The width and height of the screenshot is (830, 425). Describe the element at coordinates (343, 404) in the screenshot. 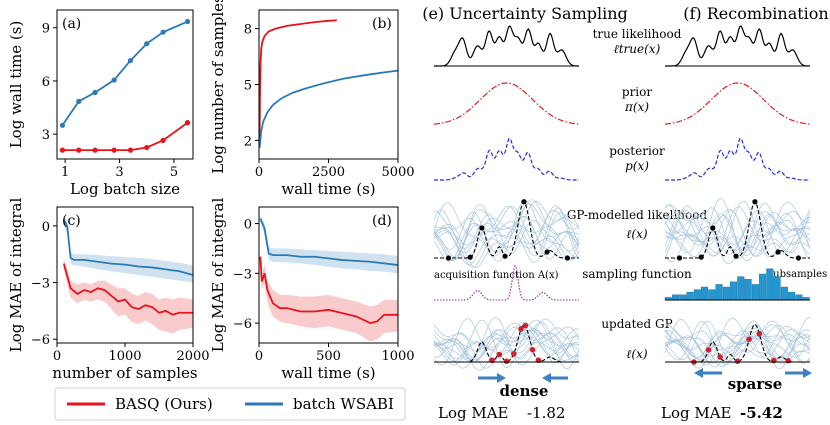

I see `legend-wsabi-label: batch WSABI` at that location.